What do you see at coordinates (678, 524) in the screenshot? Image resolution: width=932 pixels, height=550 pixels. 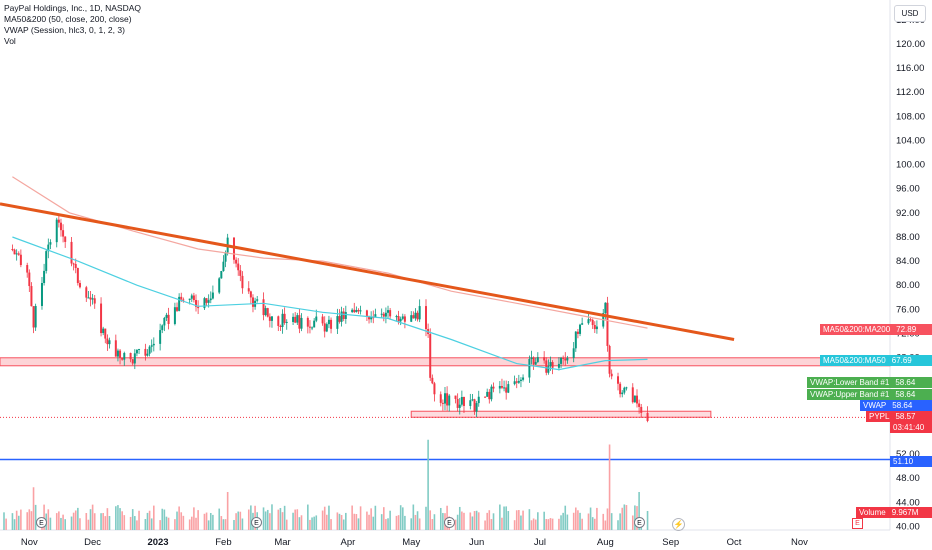 I see `bolt-icon: ⚡` at bounding box center [678, 524].